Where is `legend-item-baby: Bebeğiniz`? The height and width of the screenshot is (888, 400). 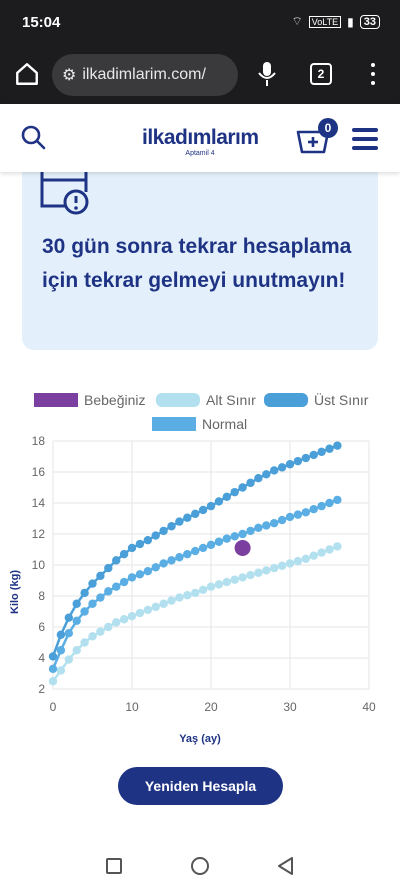 legend-item-baby: Bebeğiniz is located at coordinates (90, 400).